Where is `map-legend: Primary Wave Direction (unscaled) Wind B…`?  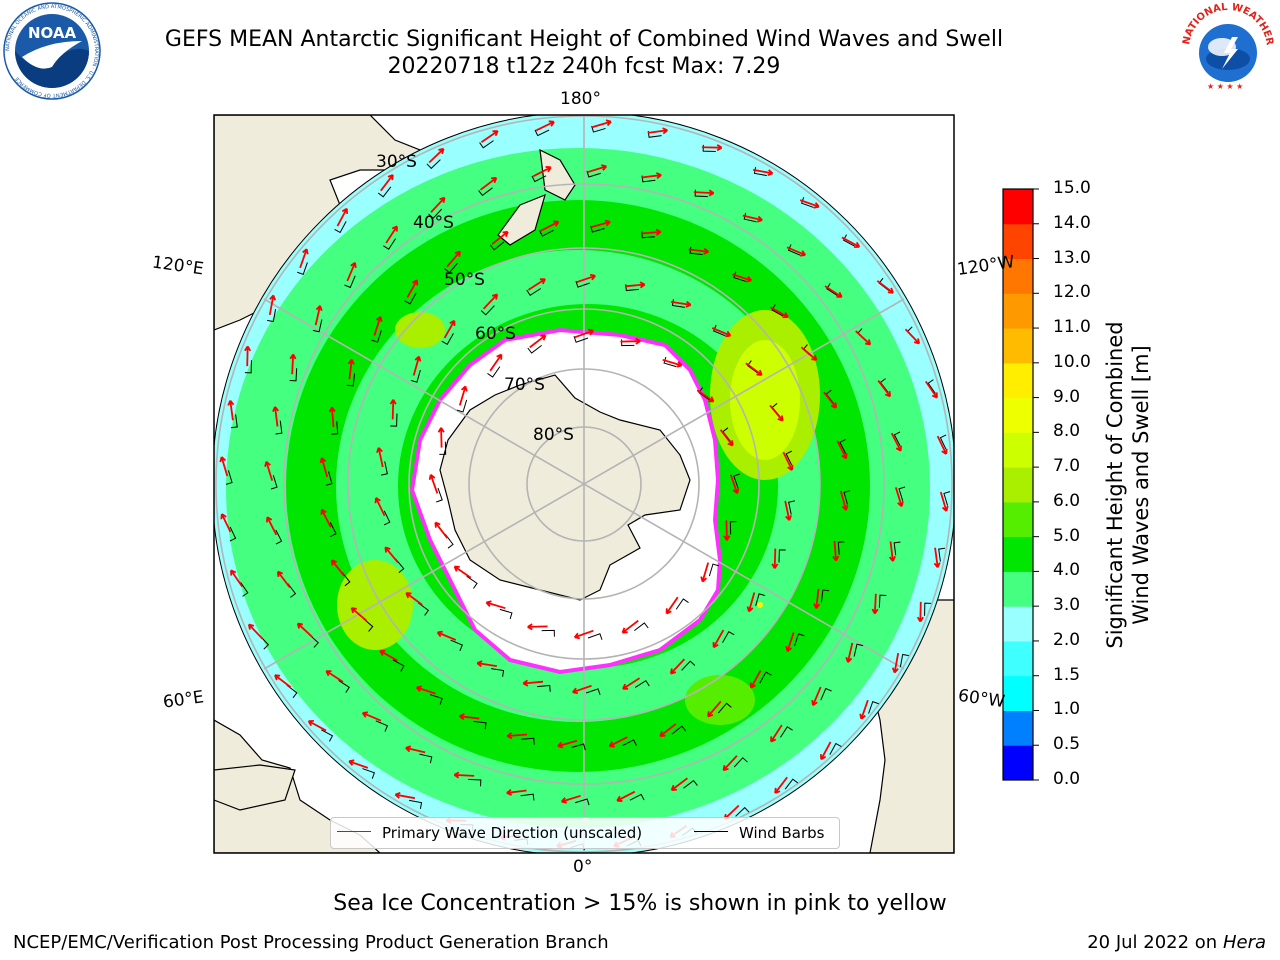 map-legend: Primary Wave Direction (unscaled) Wind B… is located at coordinates (585, 833).